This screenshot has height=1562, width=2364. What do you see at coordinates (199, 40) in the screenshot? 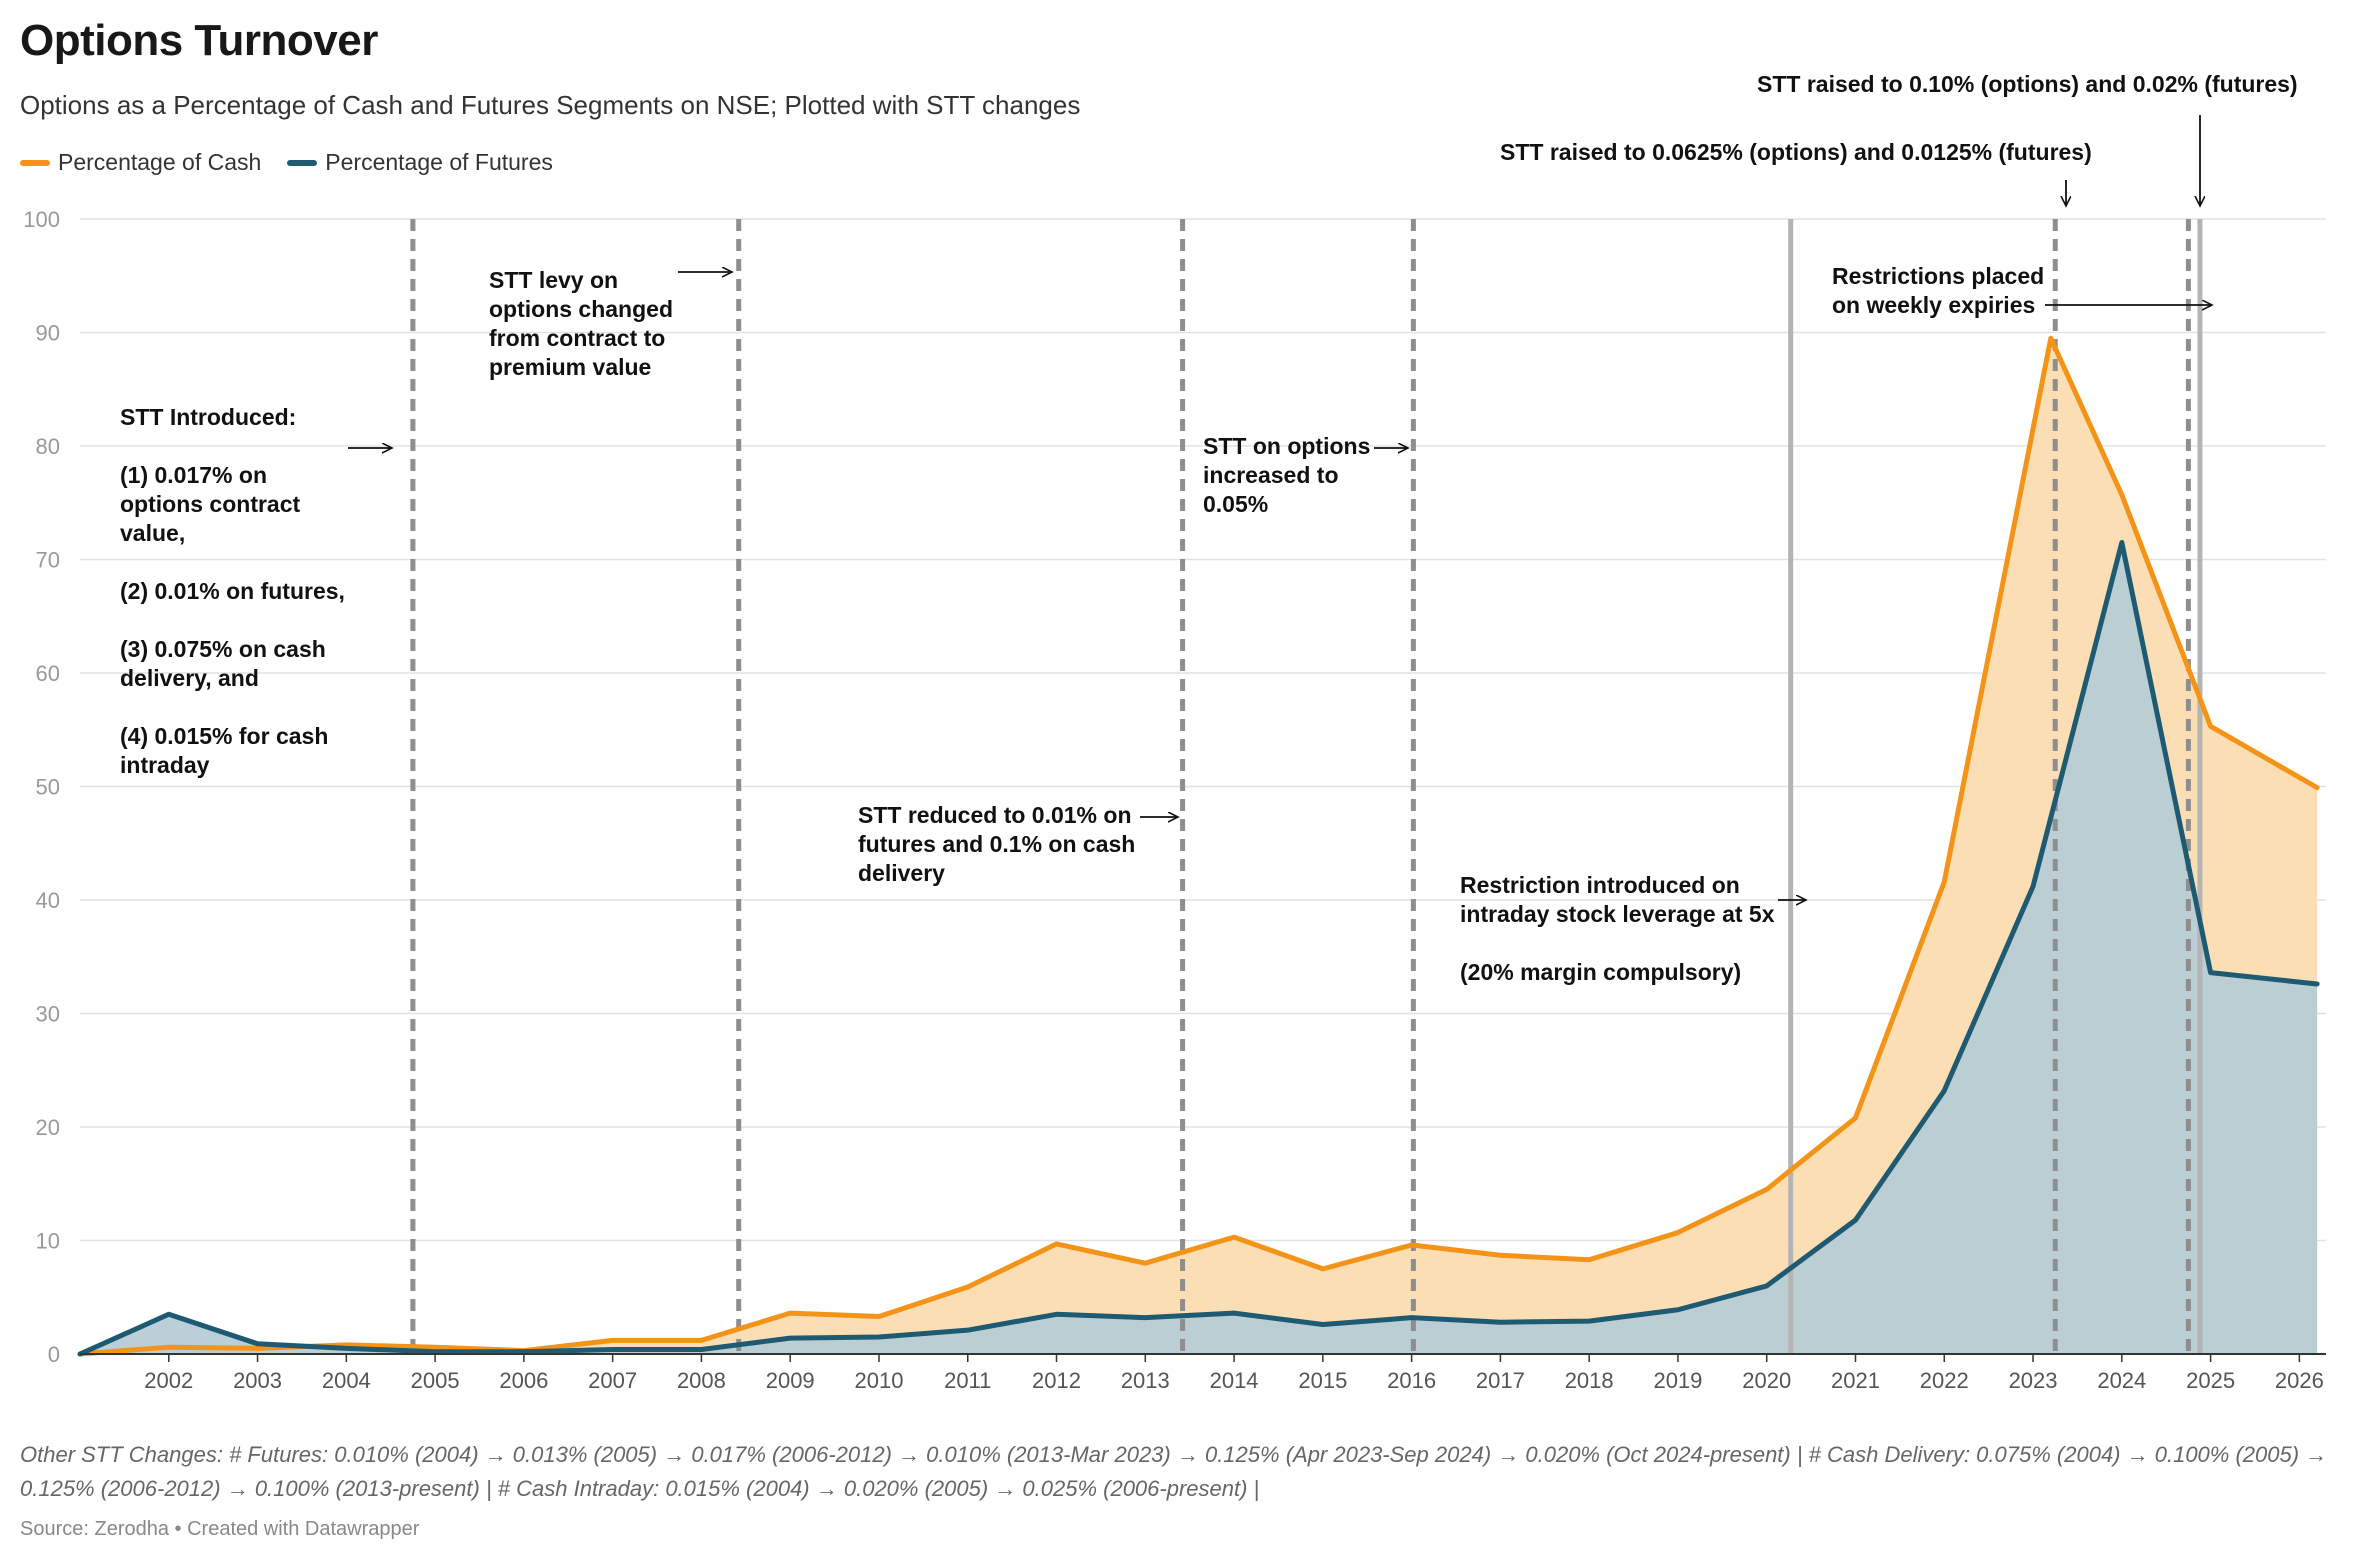
I see `chart-title: Options Turnover` at bounding box center [199, 40].